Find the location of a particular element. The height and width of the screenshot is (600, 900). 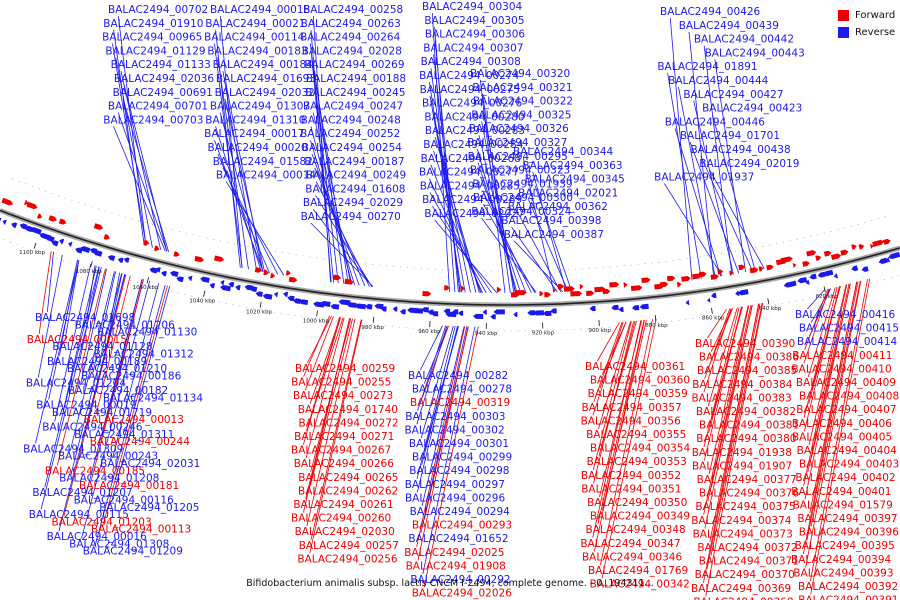

gene-label: BALAC2494_00188 is located at coordinates (356, 79).